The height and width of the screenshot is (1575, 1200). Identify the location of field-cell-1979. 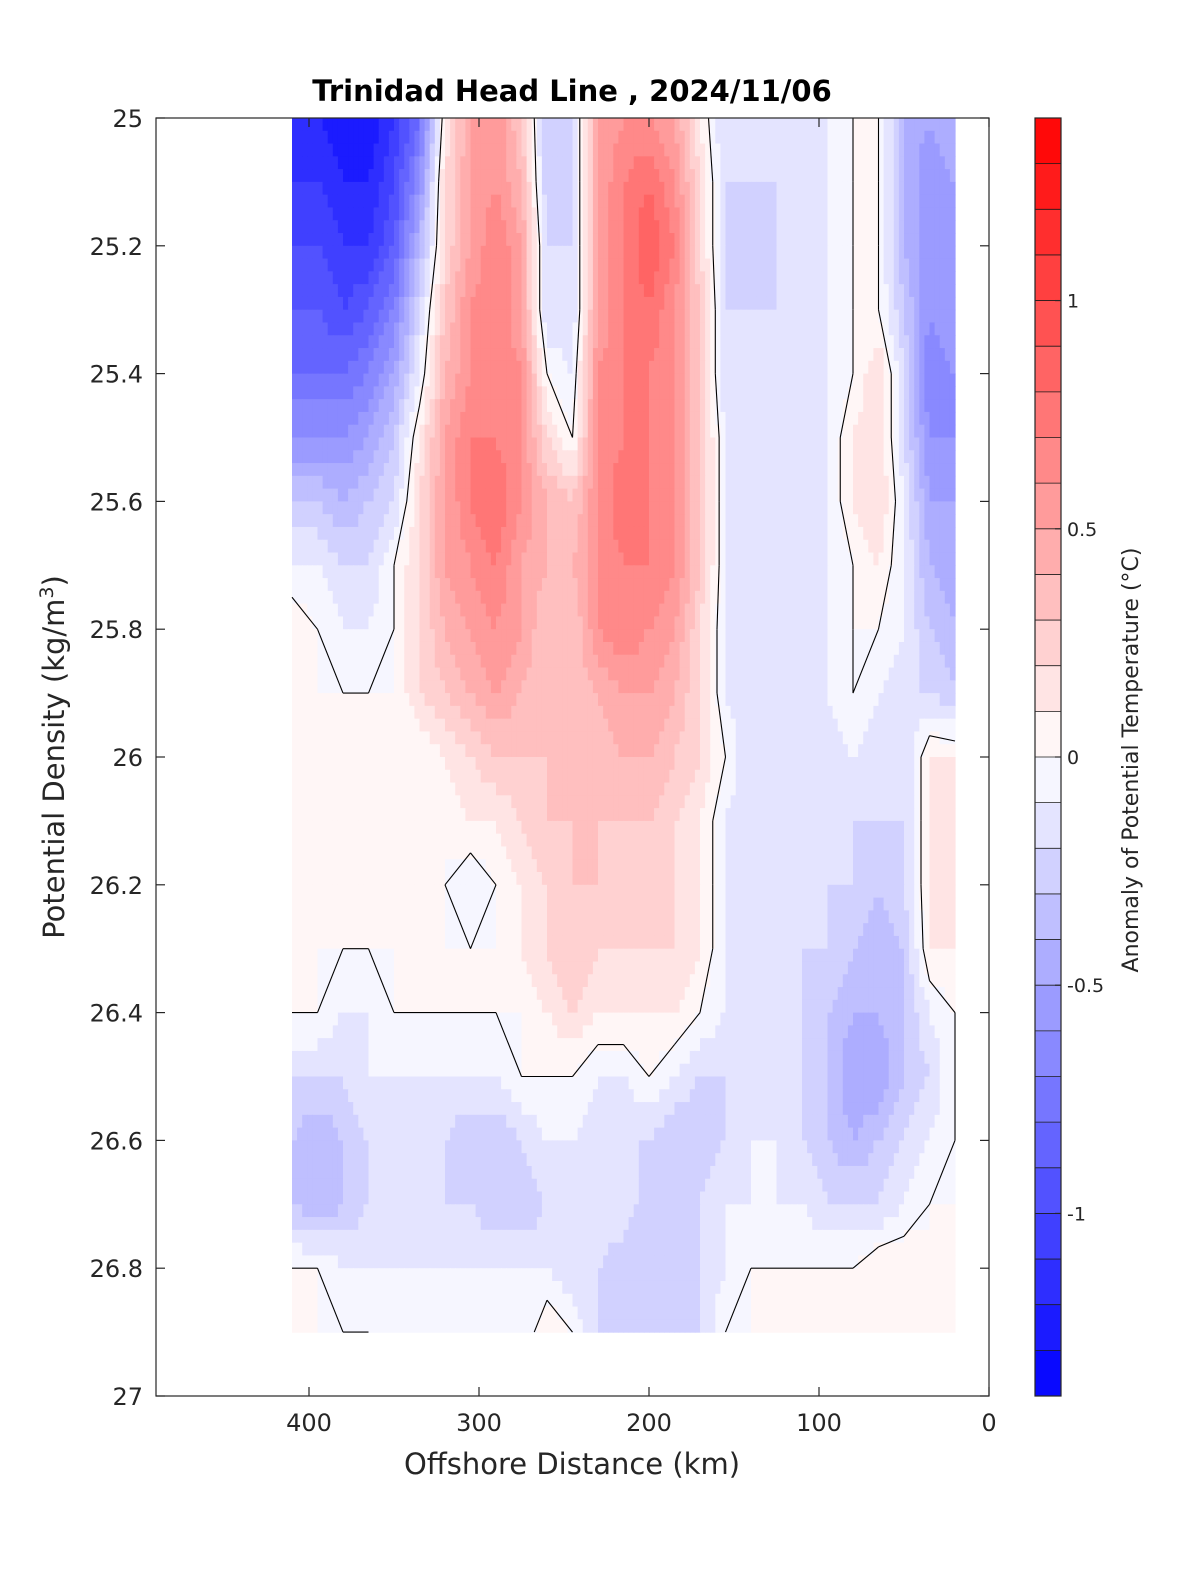
(340, 316).